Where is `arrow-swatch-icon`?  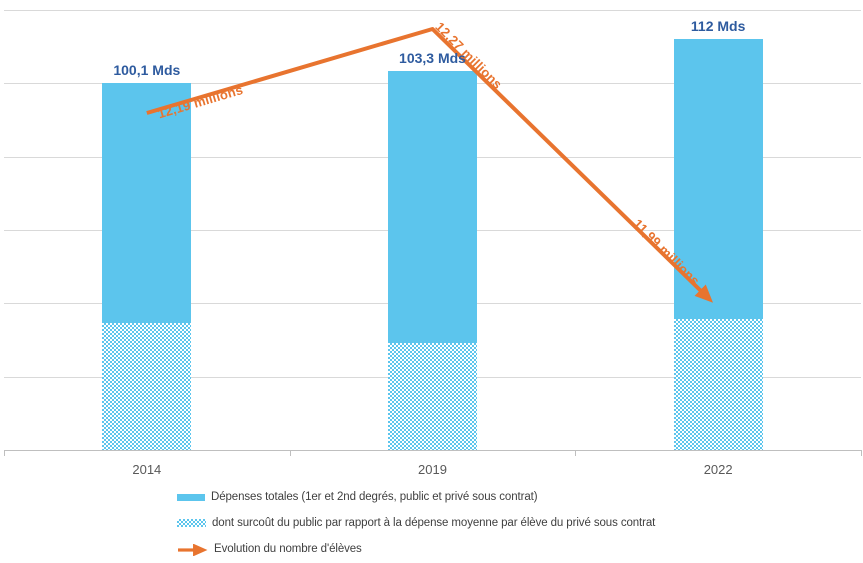
arrow-swatch-icon is located at coordinates (192, 550).